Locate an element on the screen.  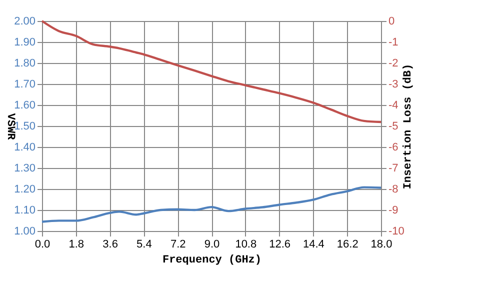
x-tick-label: 3.6 is located at coordinates (110, 244).